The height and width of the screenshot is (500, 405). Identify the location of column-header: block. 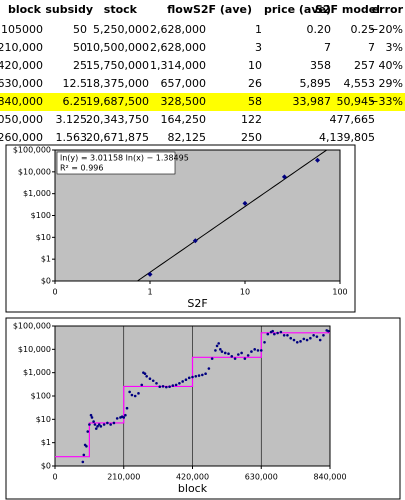
(25, 9).